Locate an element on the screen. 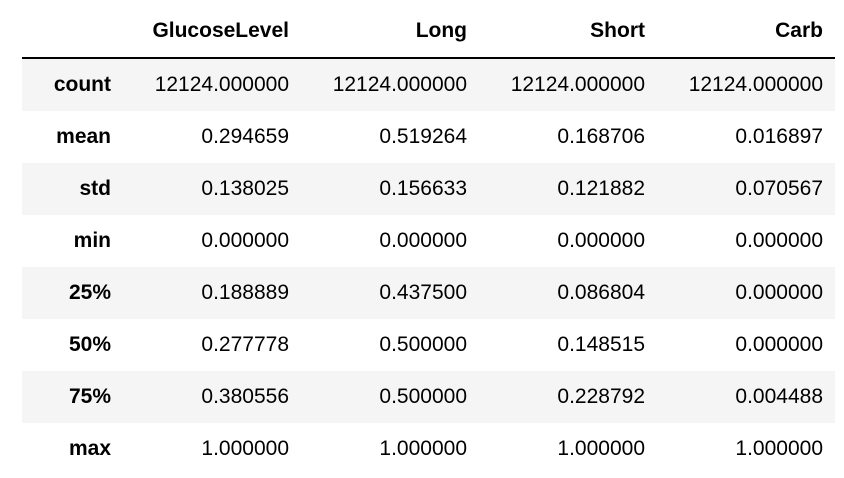  table-row-std: std 0.138025 0.156633 0.121882 0.070567 is located at coordinates (428, 189).